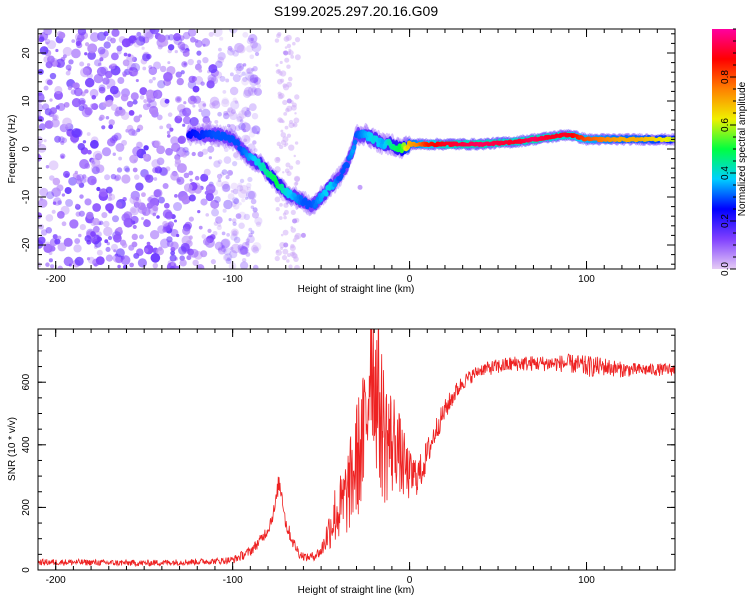  Describe the element at coordinates (356, 289) in the screenshot. I see `spectrogram-x-label: Height of straight line (km)` at that location.